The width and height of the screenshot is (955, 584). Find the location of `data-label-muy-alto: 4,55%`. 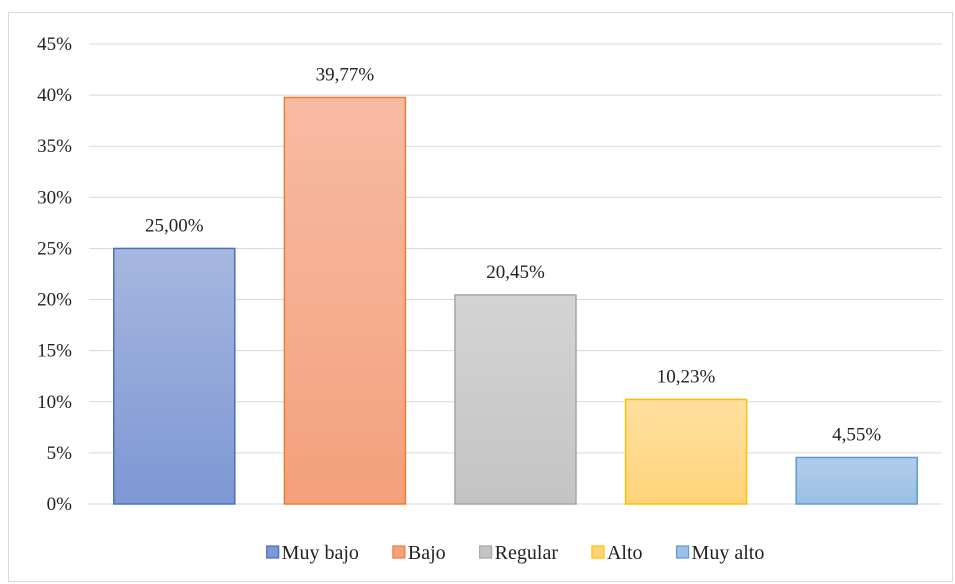

data-label-muy-alto: 4,55% is located at coordinates (856, 434).